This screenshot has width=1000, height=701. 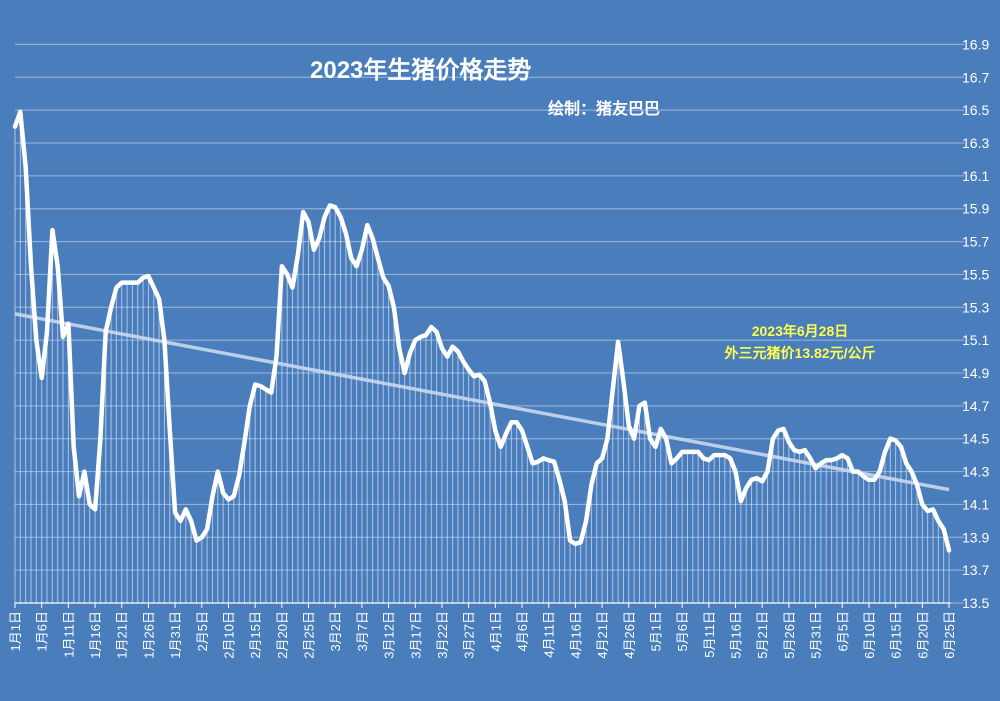 I want to click on x-tick-label: 3月12日, so click(x=389, y=635).